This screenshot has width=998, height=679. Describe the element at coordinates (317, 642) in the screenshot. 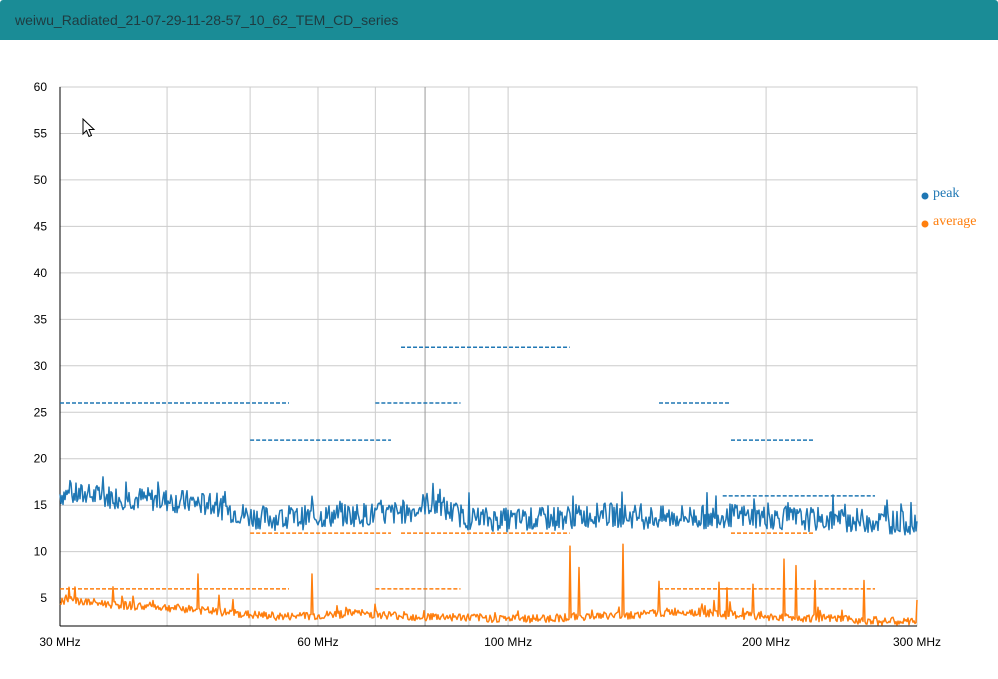

I see `x-tick-label: 60 MHz` at that location.